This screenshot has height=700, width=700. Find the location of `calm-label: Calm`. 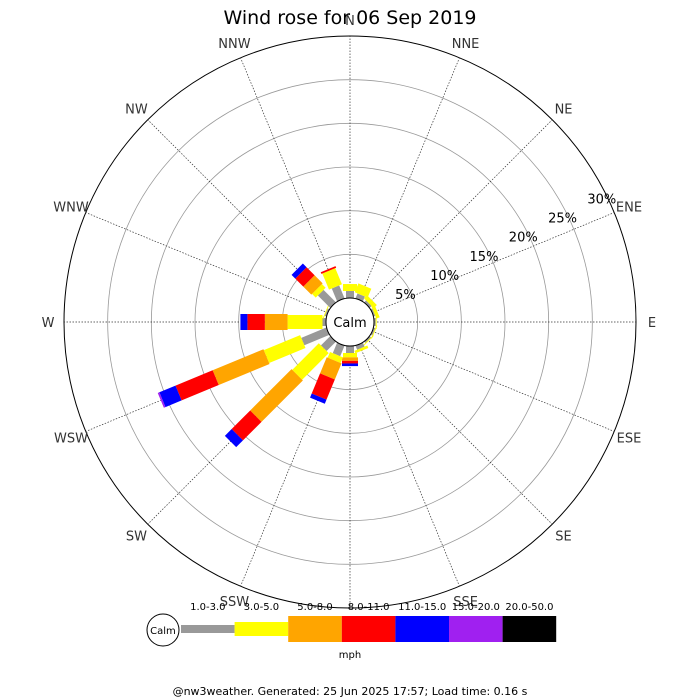

calm-label: Calm is located at coordinates (349, 323).